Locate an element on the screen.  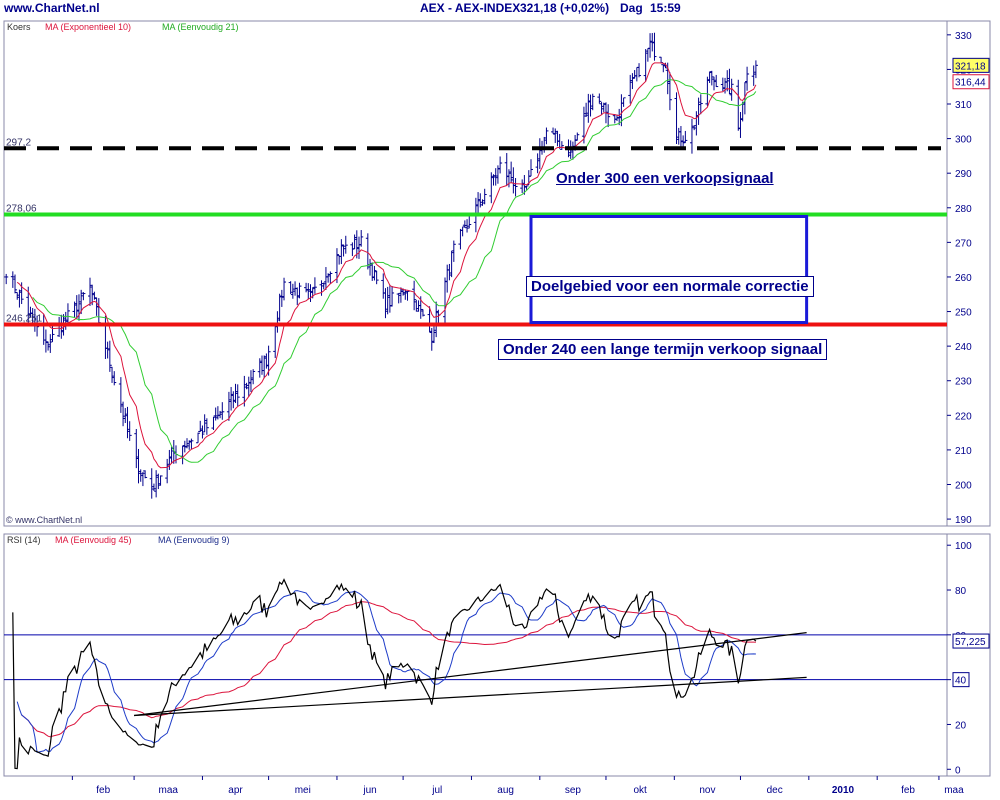
x-month-label: aug is located at coordinates (505, 790).